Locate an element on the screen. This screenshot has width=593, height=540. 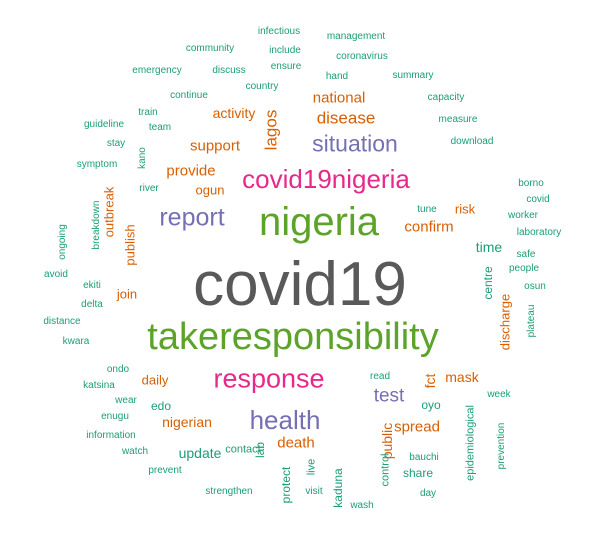
word-information: information is located at coordinates (111, 435).